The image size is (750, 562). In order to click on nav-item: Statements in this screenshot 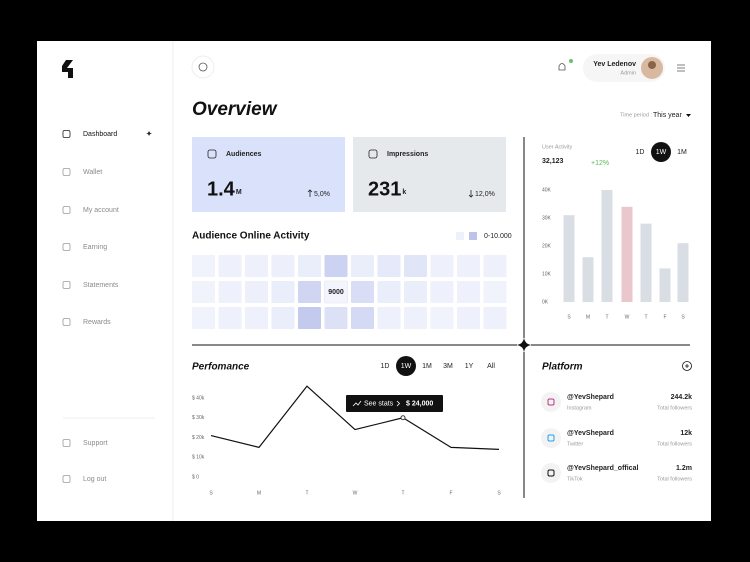, I will do `click(101, 285)`.